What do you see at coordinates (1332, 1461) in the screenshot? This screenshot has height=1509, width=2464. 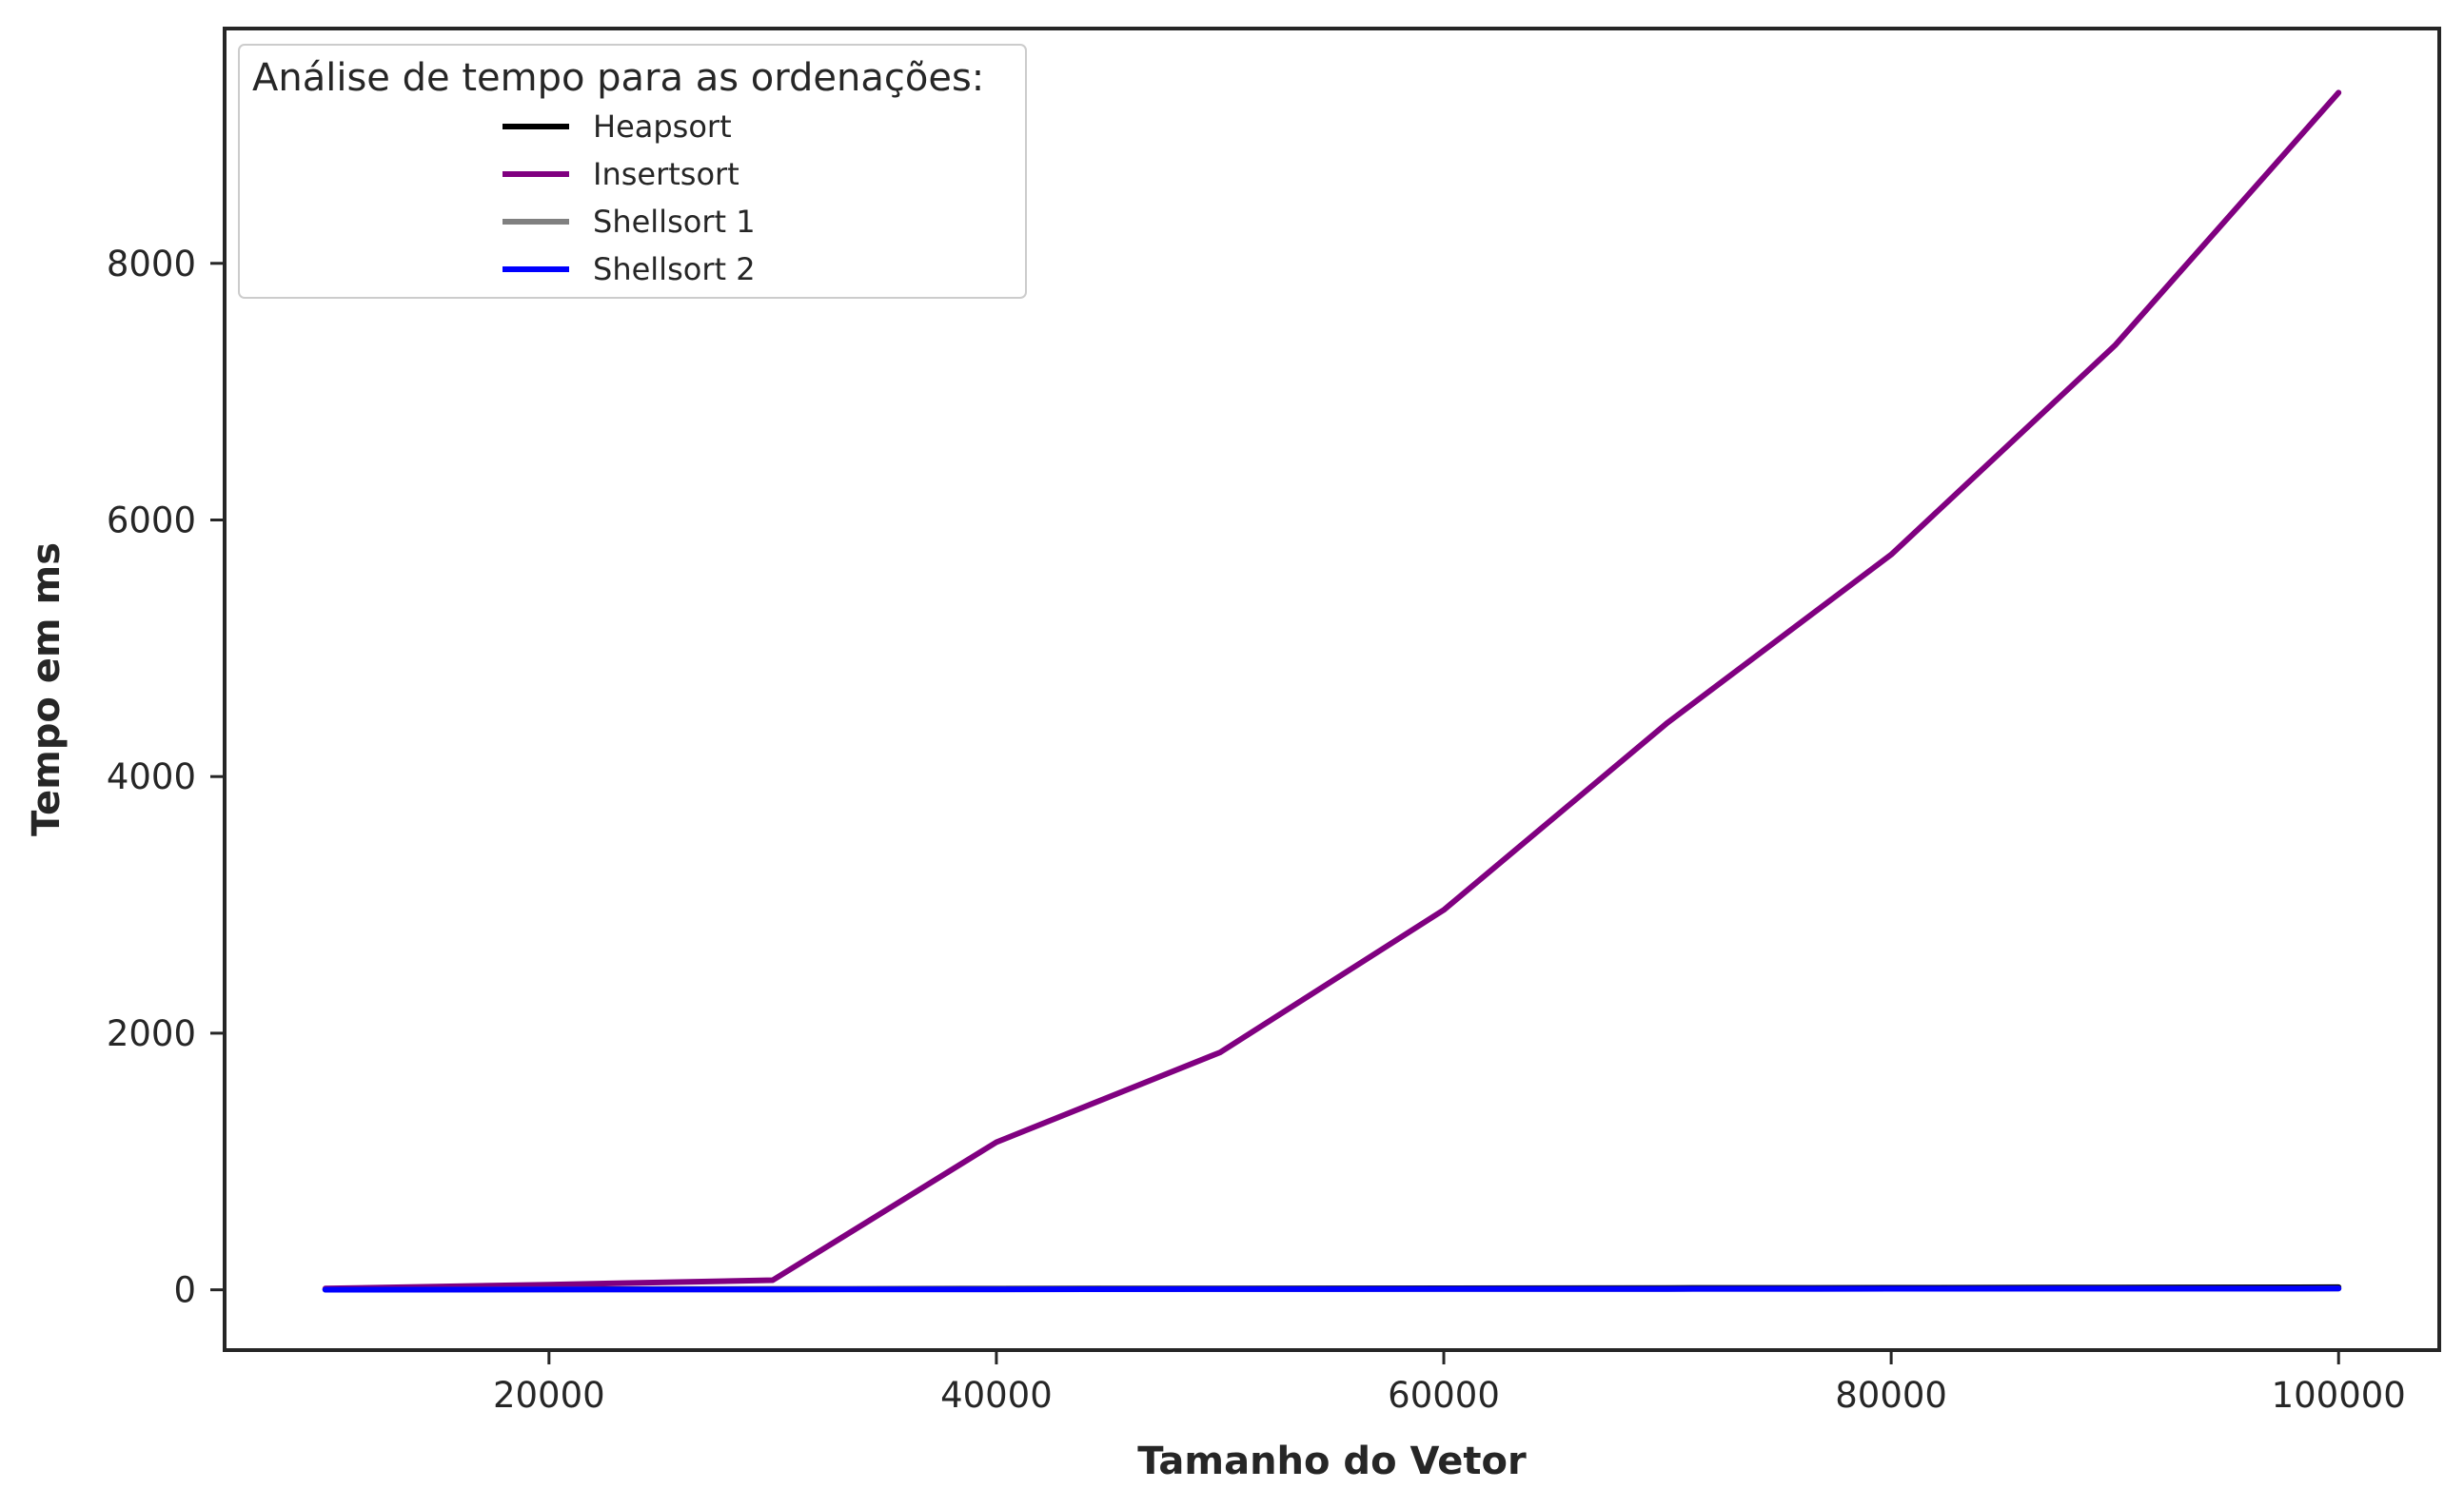 I see `x-axis-title: Tamanho do Vetor` at bounding box center [1332, 1461].